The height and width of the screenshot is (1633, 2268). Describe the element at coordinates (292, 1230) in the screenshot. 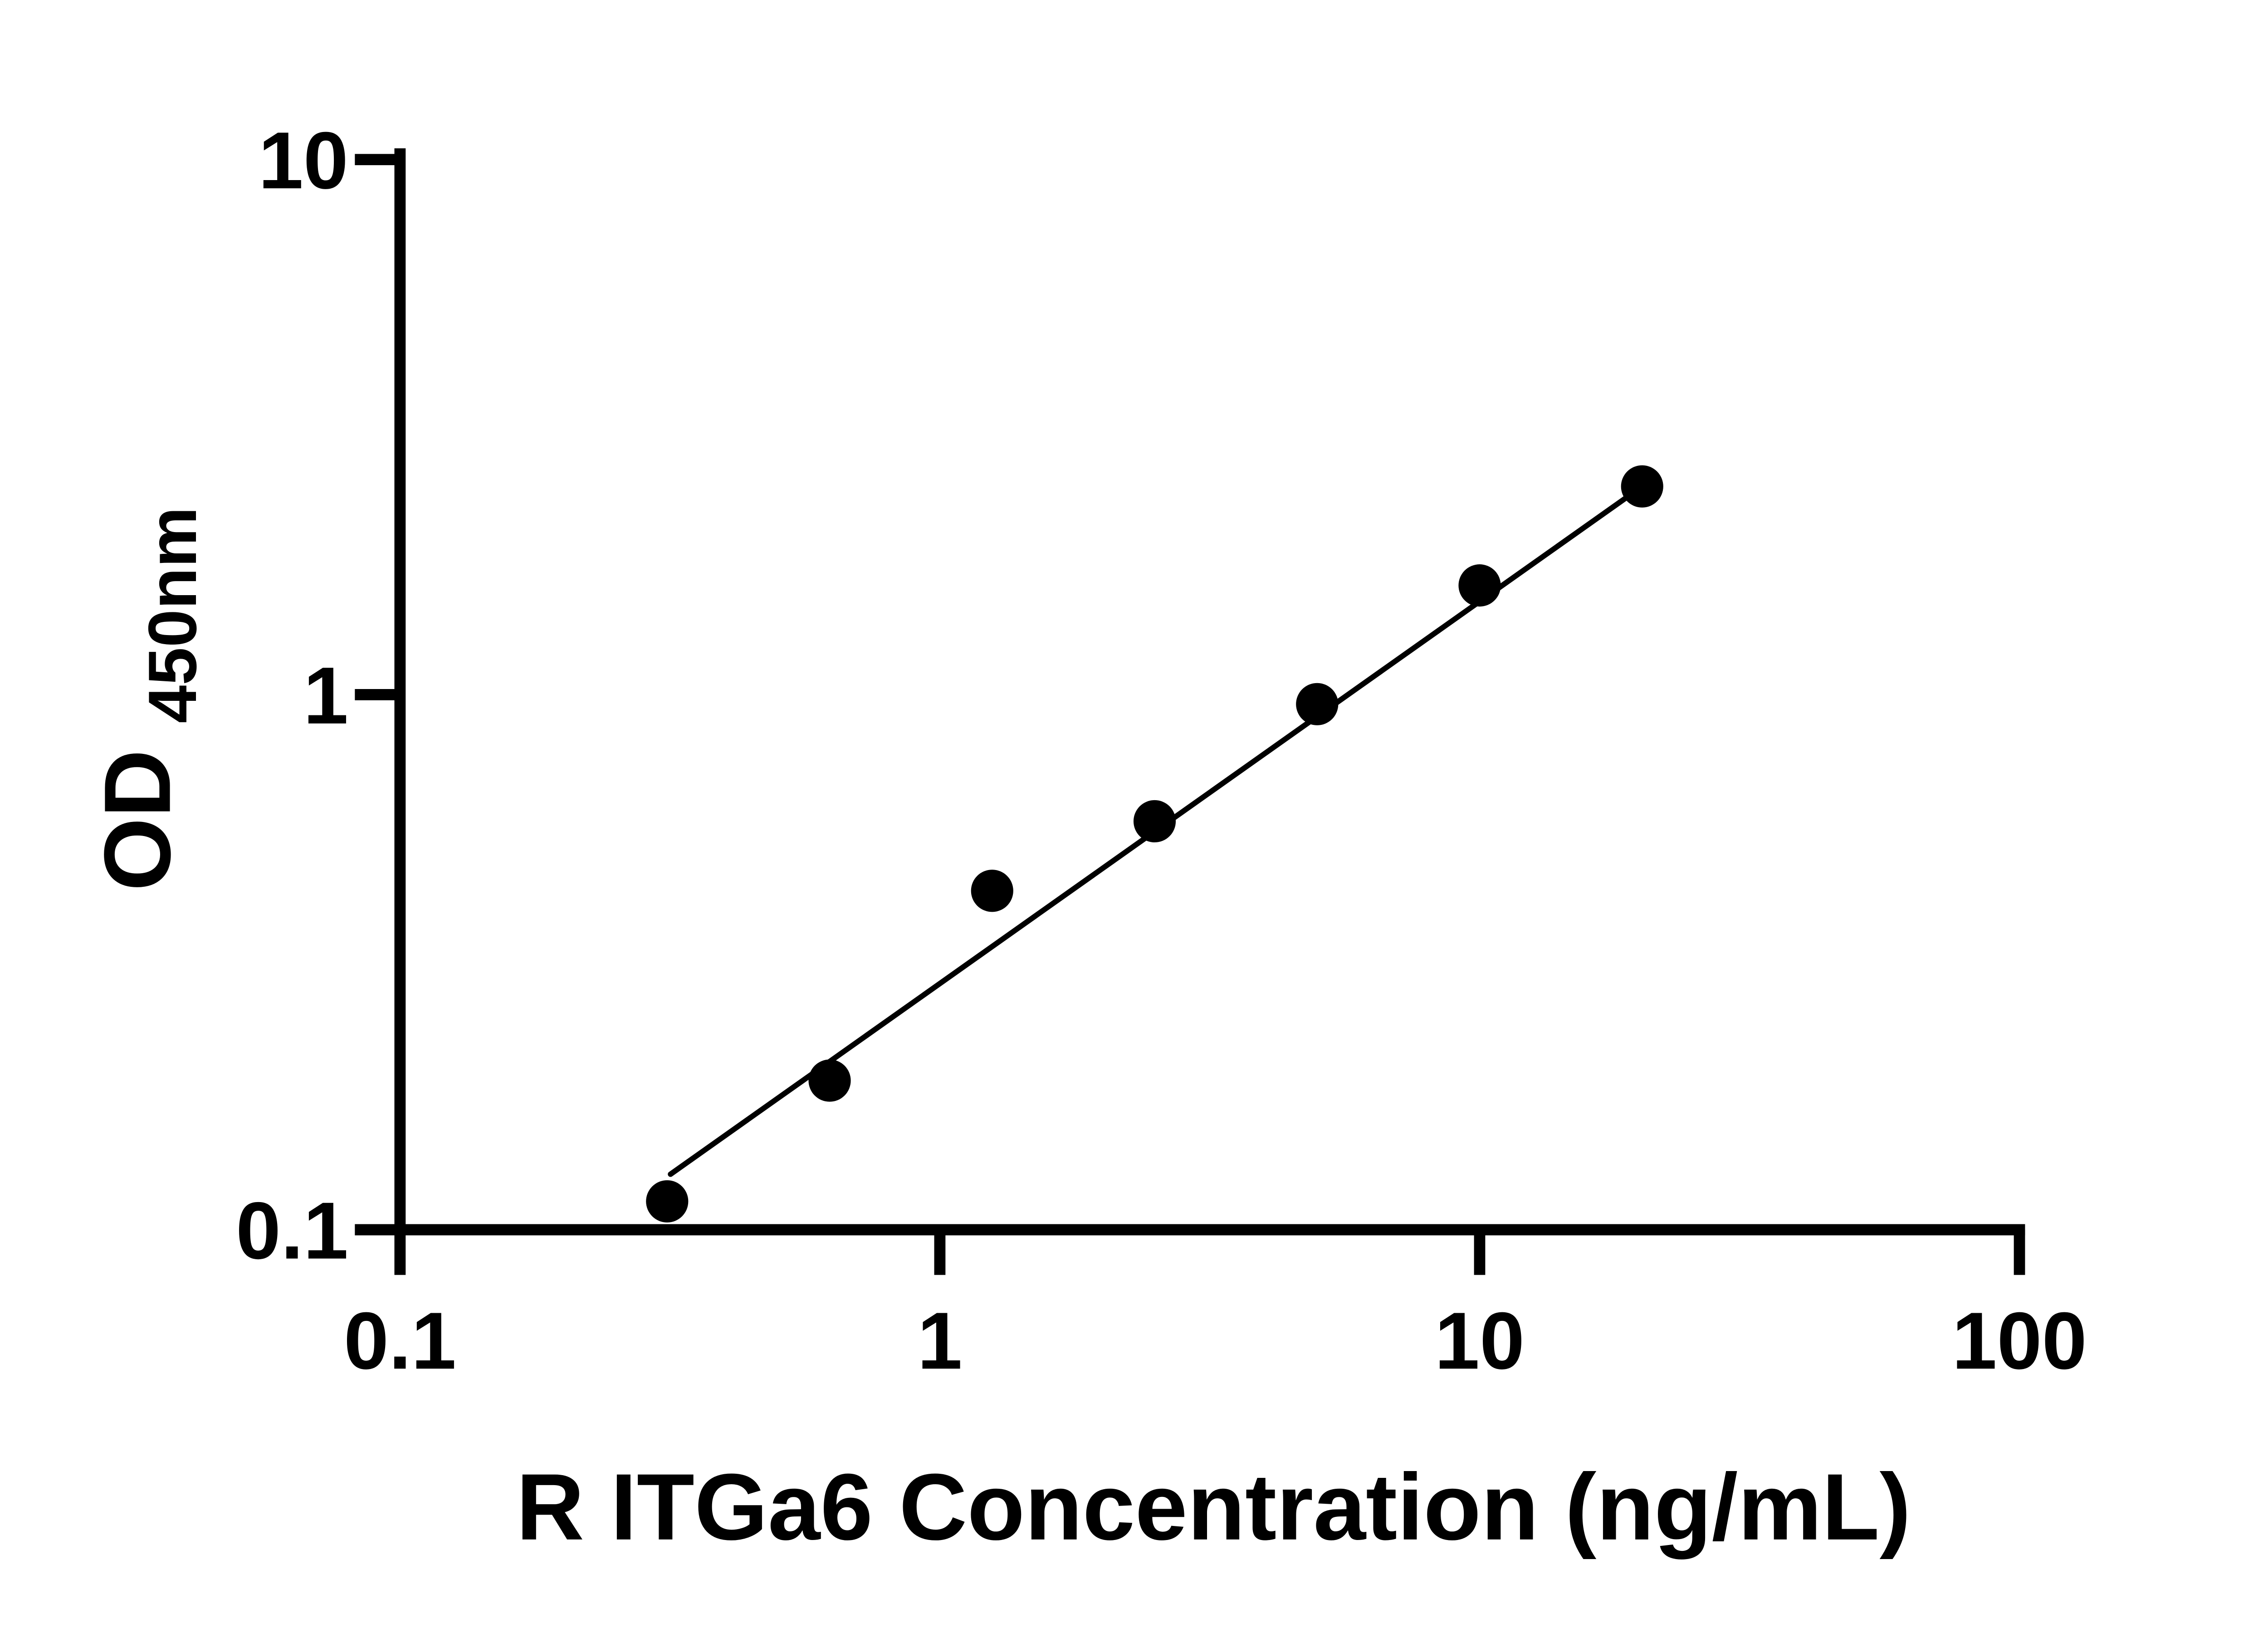

I see `y-tick-label: 0.1` at that location.